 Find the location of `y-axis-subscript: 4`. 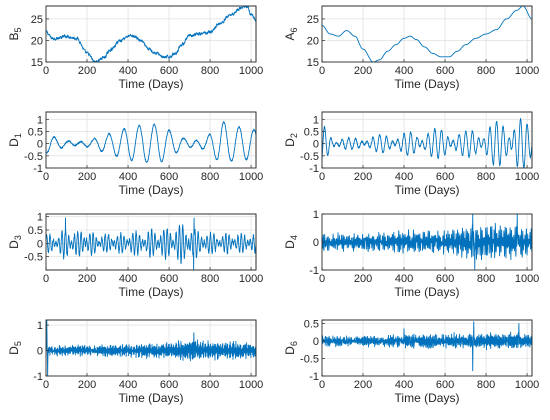

y-axis-subscript: 4 is located at coordinates (294, 237).